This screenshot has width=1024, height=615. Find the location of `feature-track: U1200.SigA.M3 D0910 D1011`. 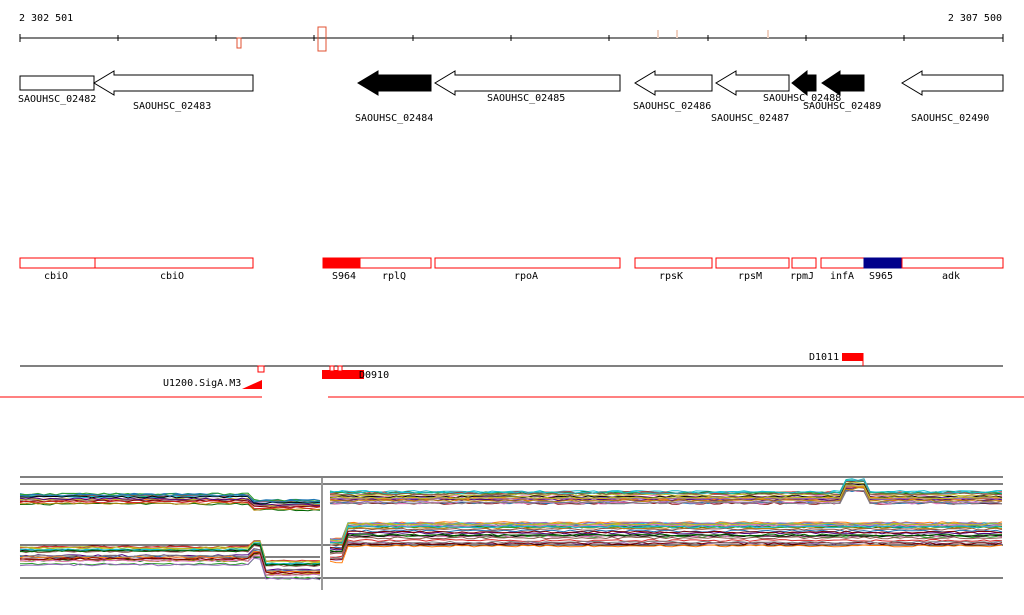

feature-track: U1200.SigA.M3 D0910 D1011 is located at coordinates (512, 375).